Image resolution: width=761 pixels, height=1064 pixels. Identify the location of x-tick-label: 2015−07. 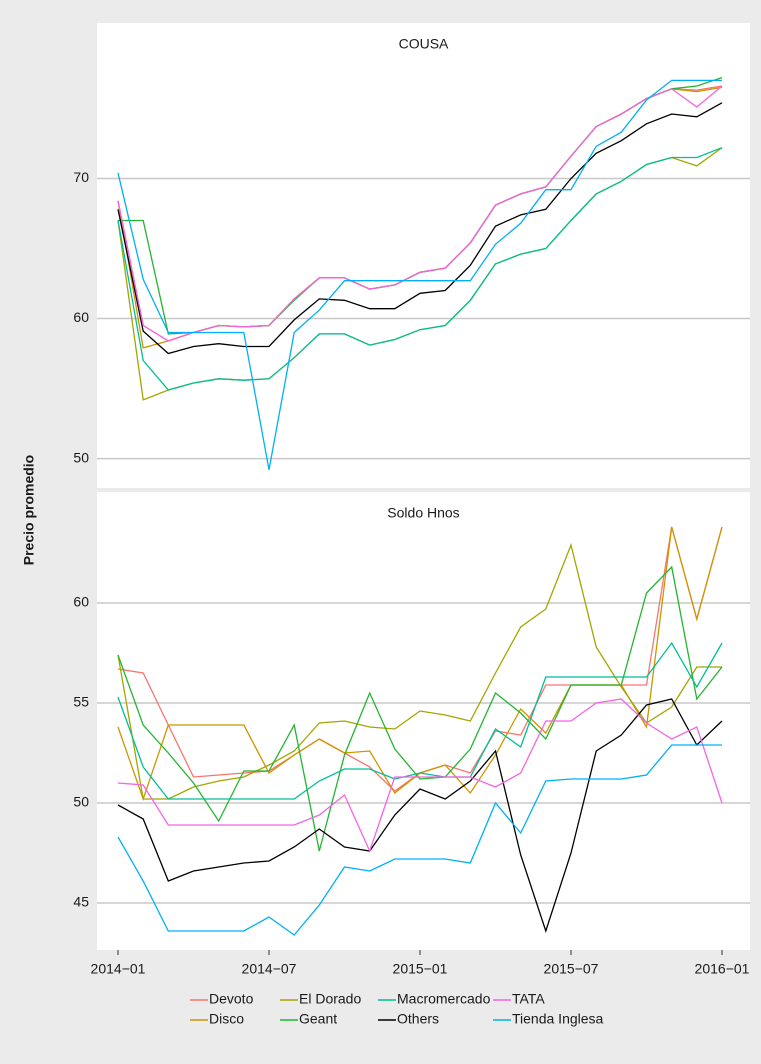
(571, 969).